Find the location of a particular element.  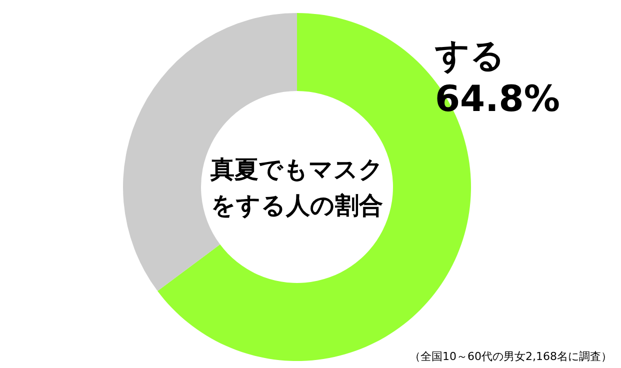

slice-label: する is located at coordinates (469, 56).